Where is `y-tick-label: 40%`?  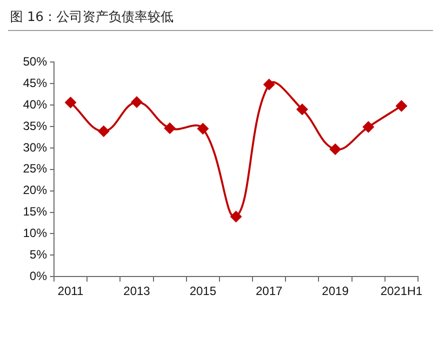 y-tick-label: 40% is located at coordinates (35, 104).